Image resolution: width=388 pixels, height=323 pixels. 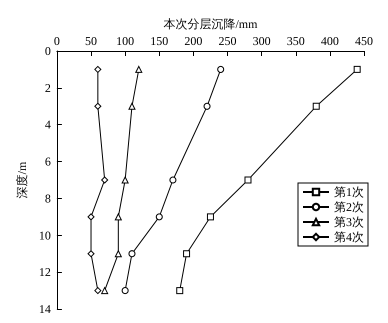 What do you see at coordinates (57, 41) in the screenshot?
I see `x-tick-label: 0` at bounding box center [57, 41].